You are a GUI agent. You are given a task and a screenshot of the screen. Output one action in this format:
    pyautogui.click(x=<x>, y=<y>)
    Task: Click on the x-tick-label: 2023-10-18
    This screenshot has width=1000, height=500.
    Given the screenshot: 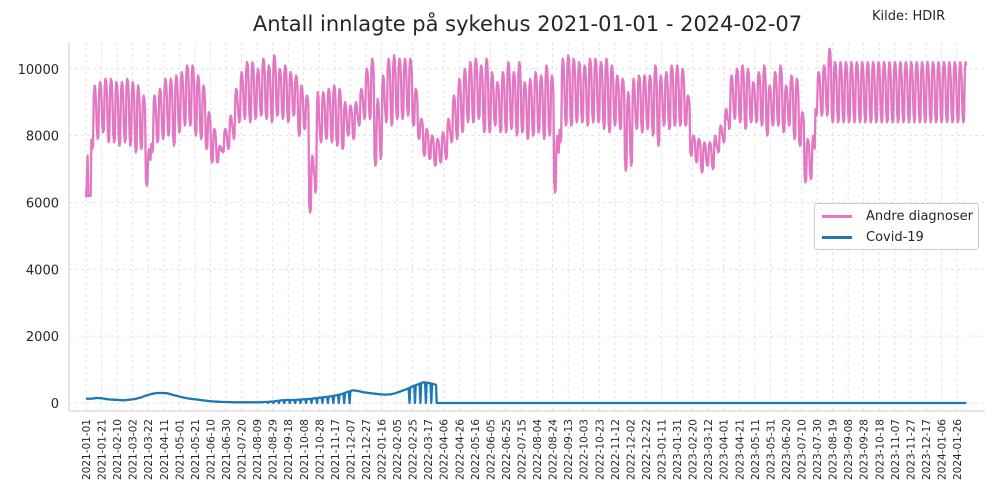 What is the action you would take?
    pyautogui.click(x=880, y=449)
    